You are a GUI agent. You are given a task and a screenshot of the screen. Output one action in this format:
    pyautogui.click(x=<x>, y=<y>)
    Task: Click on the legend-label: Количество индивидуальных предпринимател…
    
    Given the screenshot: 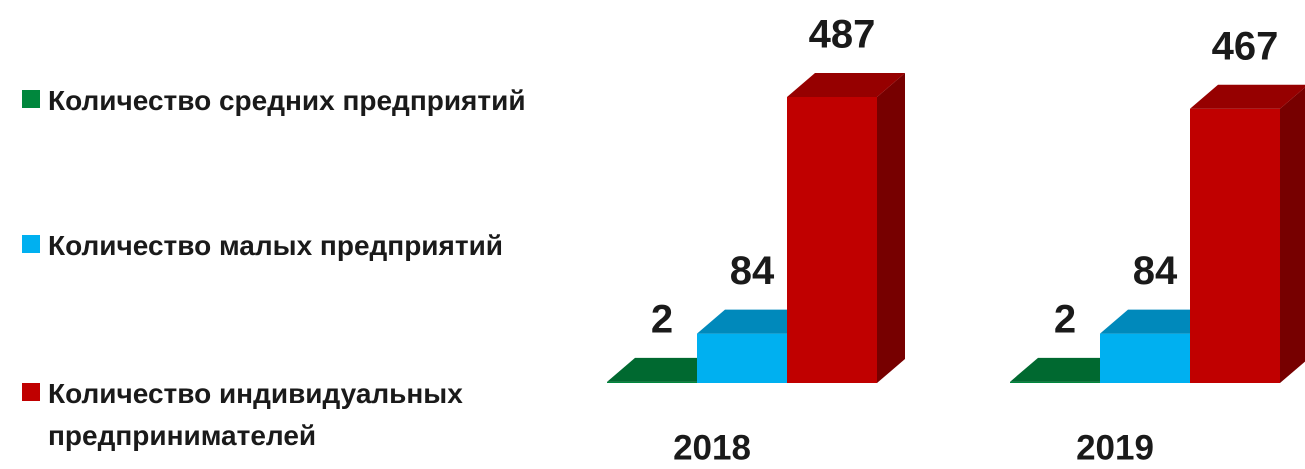 What is the action you would take?
    pyautogui.click(x=255, y=414)
    